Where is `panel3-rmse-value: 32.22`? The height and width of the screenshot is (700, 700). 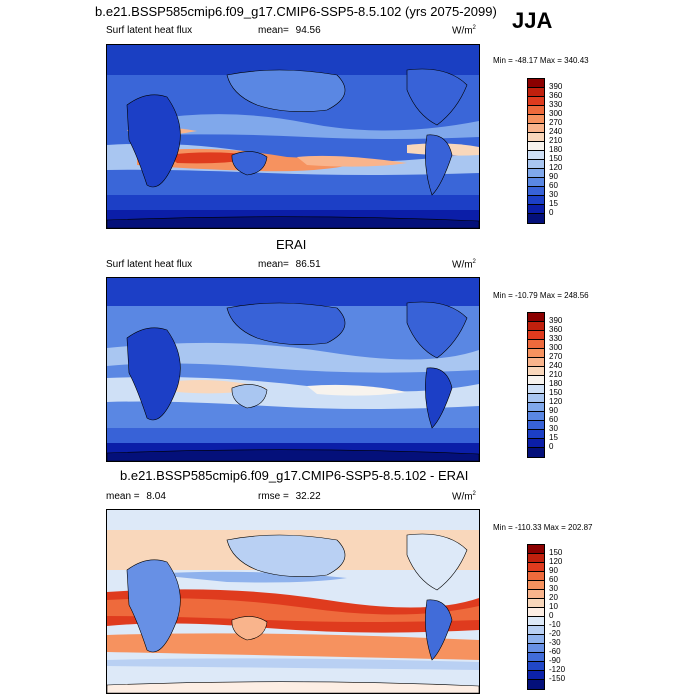
panel3-rmse-value: 32.22 is located at coordinates (308, 496).